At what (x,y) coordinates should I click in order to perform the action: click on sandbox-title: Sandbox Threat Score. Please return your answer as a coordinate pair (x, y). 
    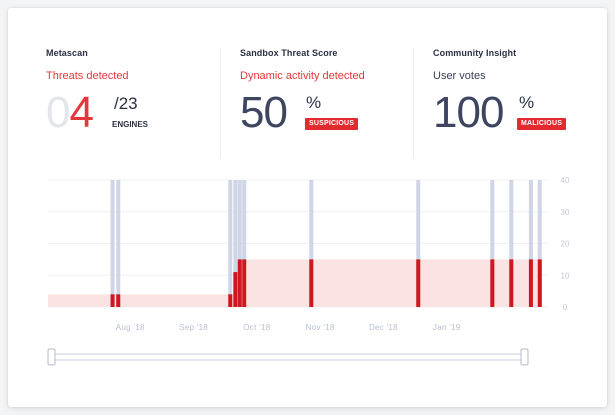
    Looking at the image, I should click on (289, 53).